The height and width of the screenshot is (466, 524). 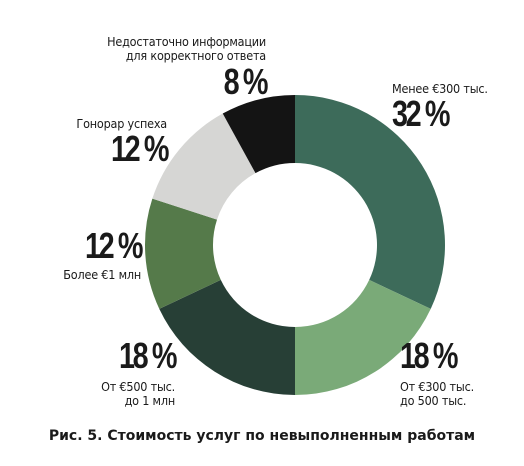 I want to click on slice-label-less-300k: Менее €300 тыс. 32 %, so click(x=440, y=108).